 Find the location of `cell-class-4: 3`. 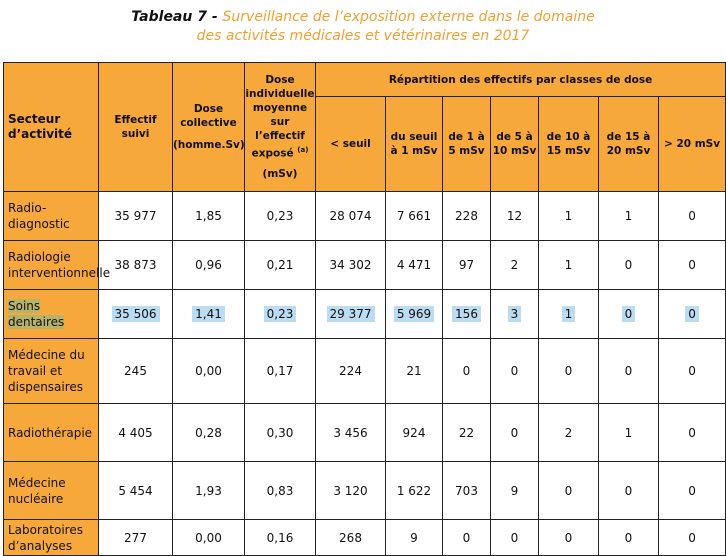

cell-class-4: 3 is located at coordinates (514, 314).